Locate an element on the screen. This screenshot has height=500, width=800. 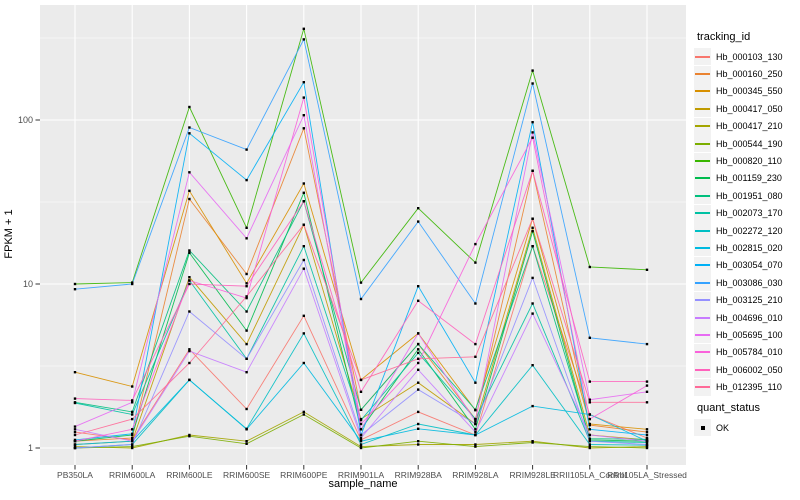
x-tick-label: RRIM928BA is located at coordinates (419, 475).